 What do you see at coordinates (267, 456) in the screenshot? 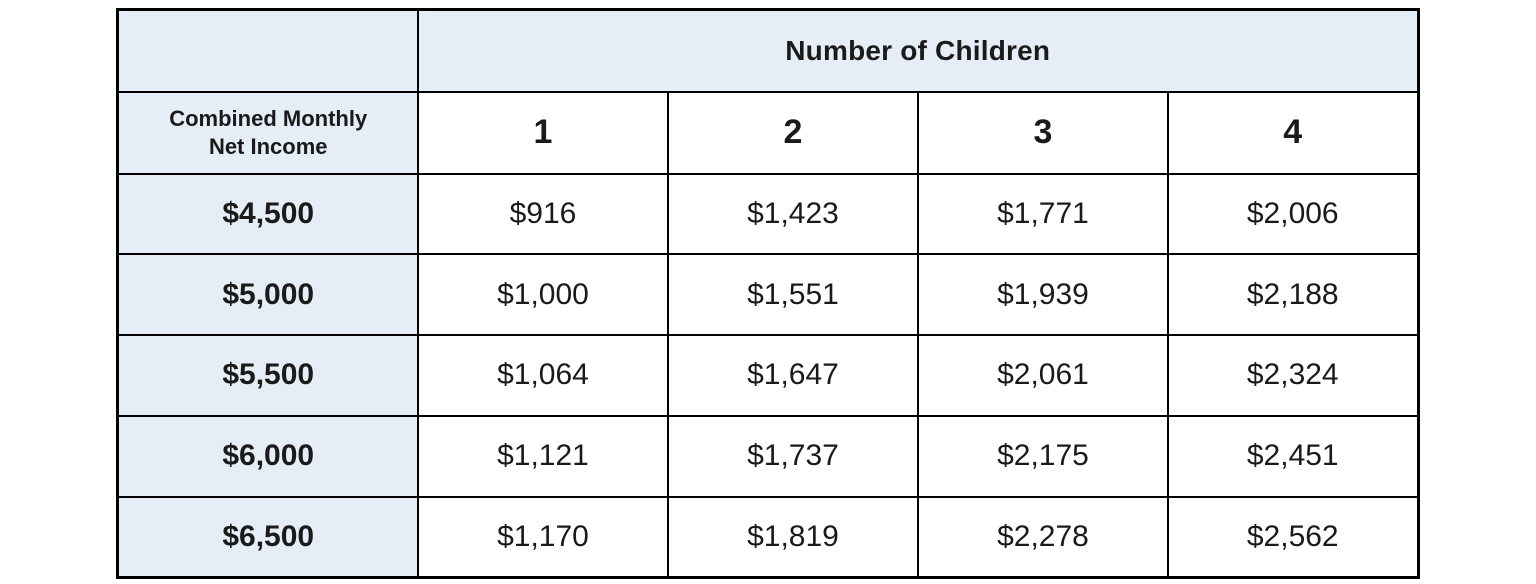
I see `income-cell: $6,000` at bounding box center [267, 456].